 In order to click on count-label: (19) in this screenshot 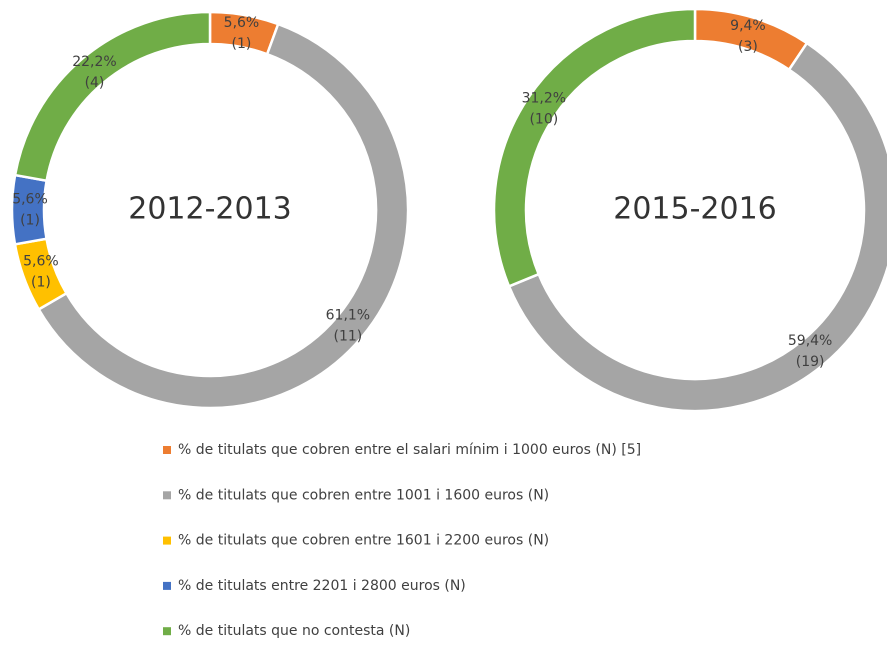, I will do `click(810, 362)`.